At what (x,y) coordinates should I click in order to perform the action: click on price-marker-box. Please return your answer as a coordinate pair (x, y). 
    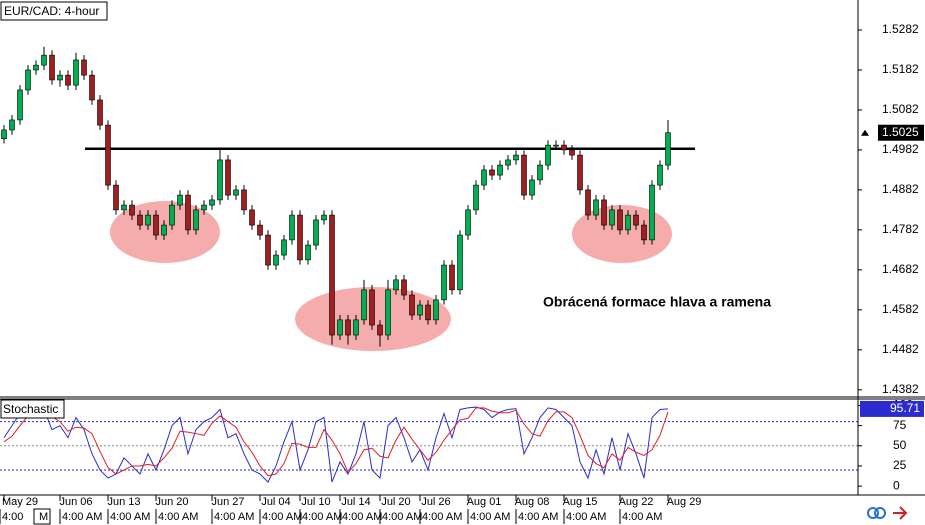
    Looking at the image, I should click on (901, 132).